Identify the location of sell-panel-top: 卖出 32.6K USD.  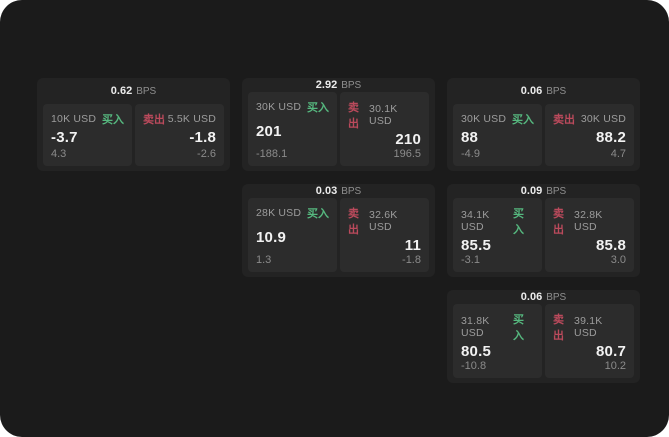
(384, 221).